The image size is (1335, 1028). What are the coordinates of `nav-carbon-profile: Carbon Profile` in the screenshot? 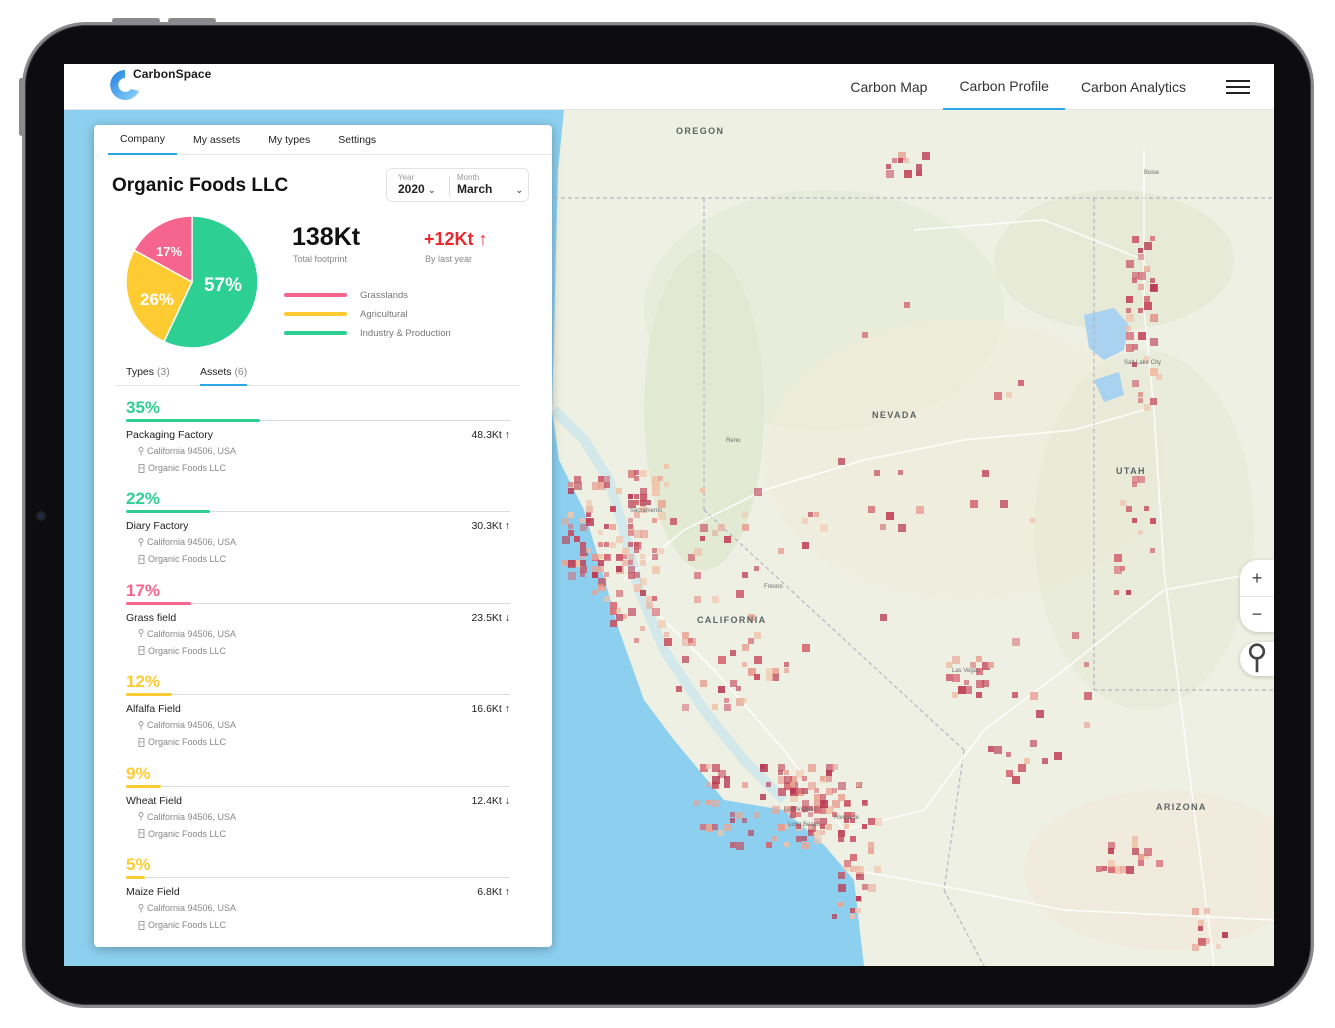 It's located at (1004, 87).